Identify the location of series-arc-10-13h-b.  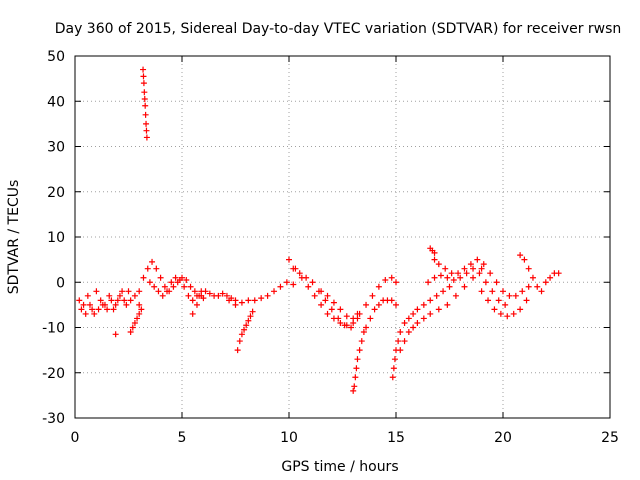
(325, 298).